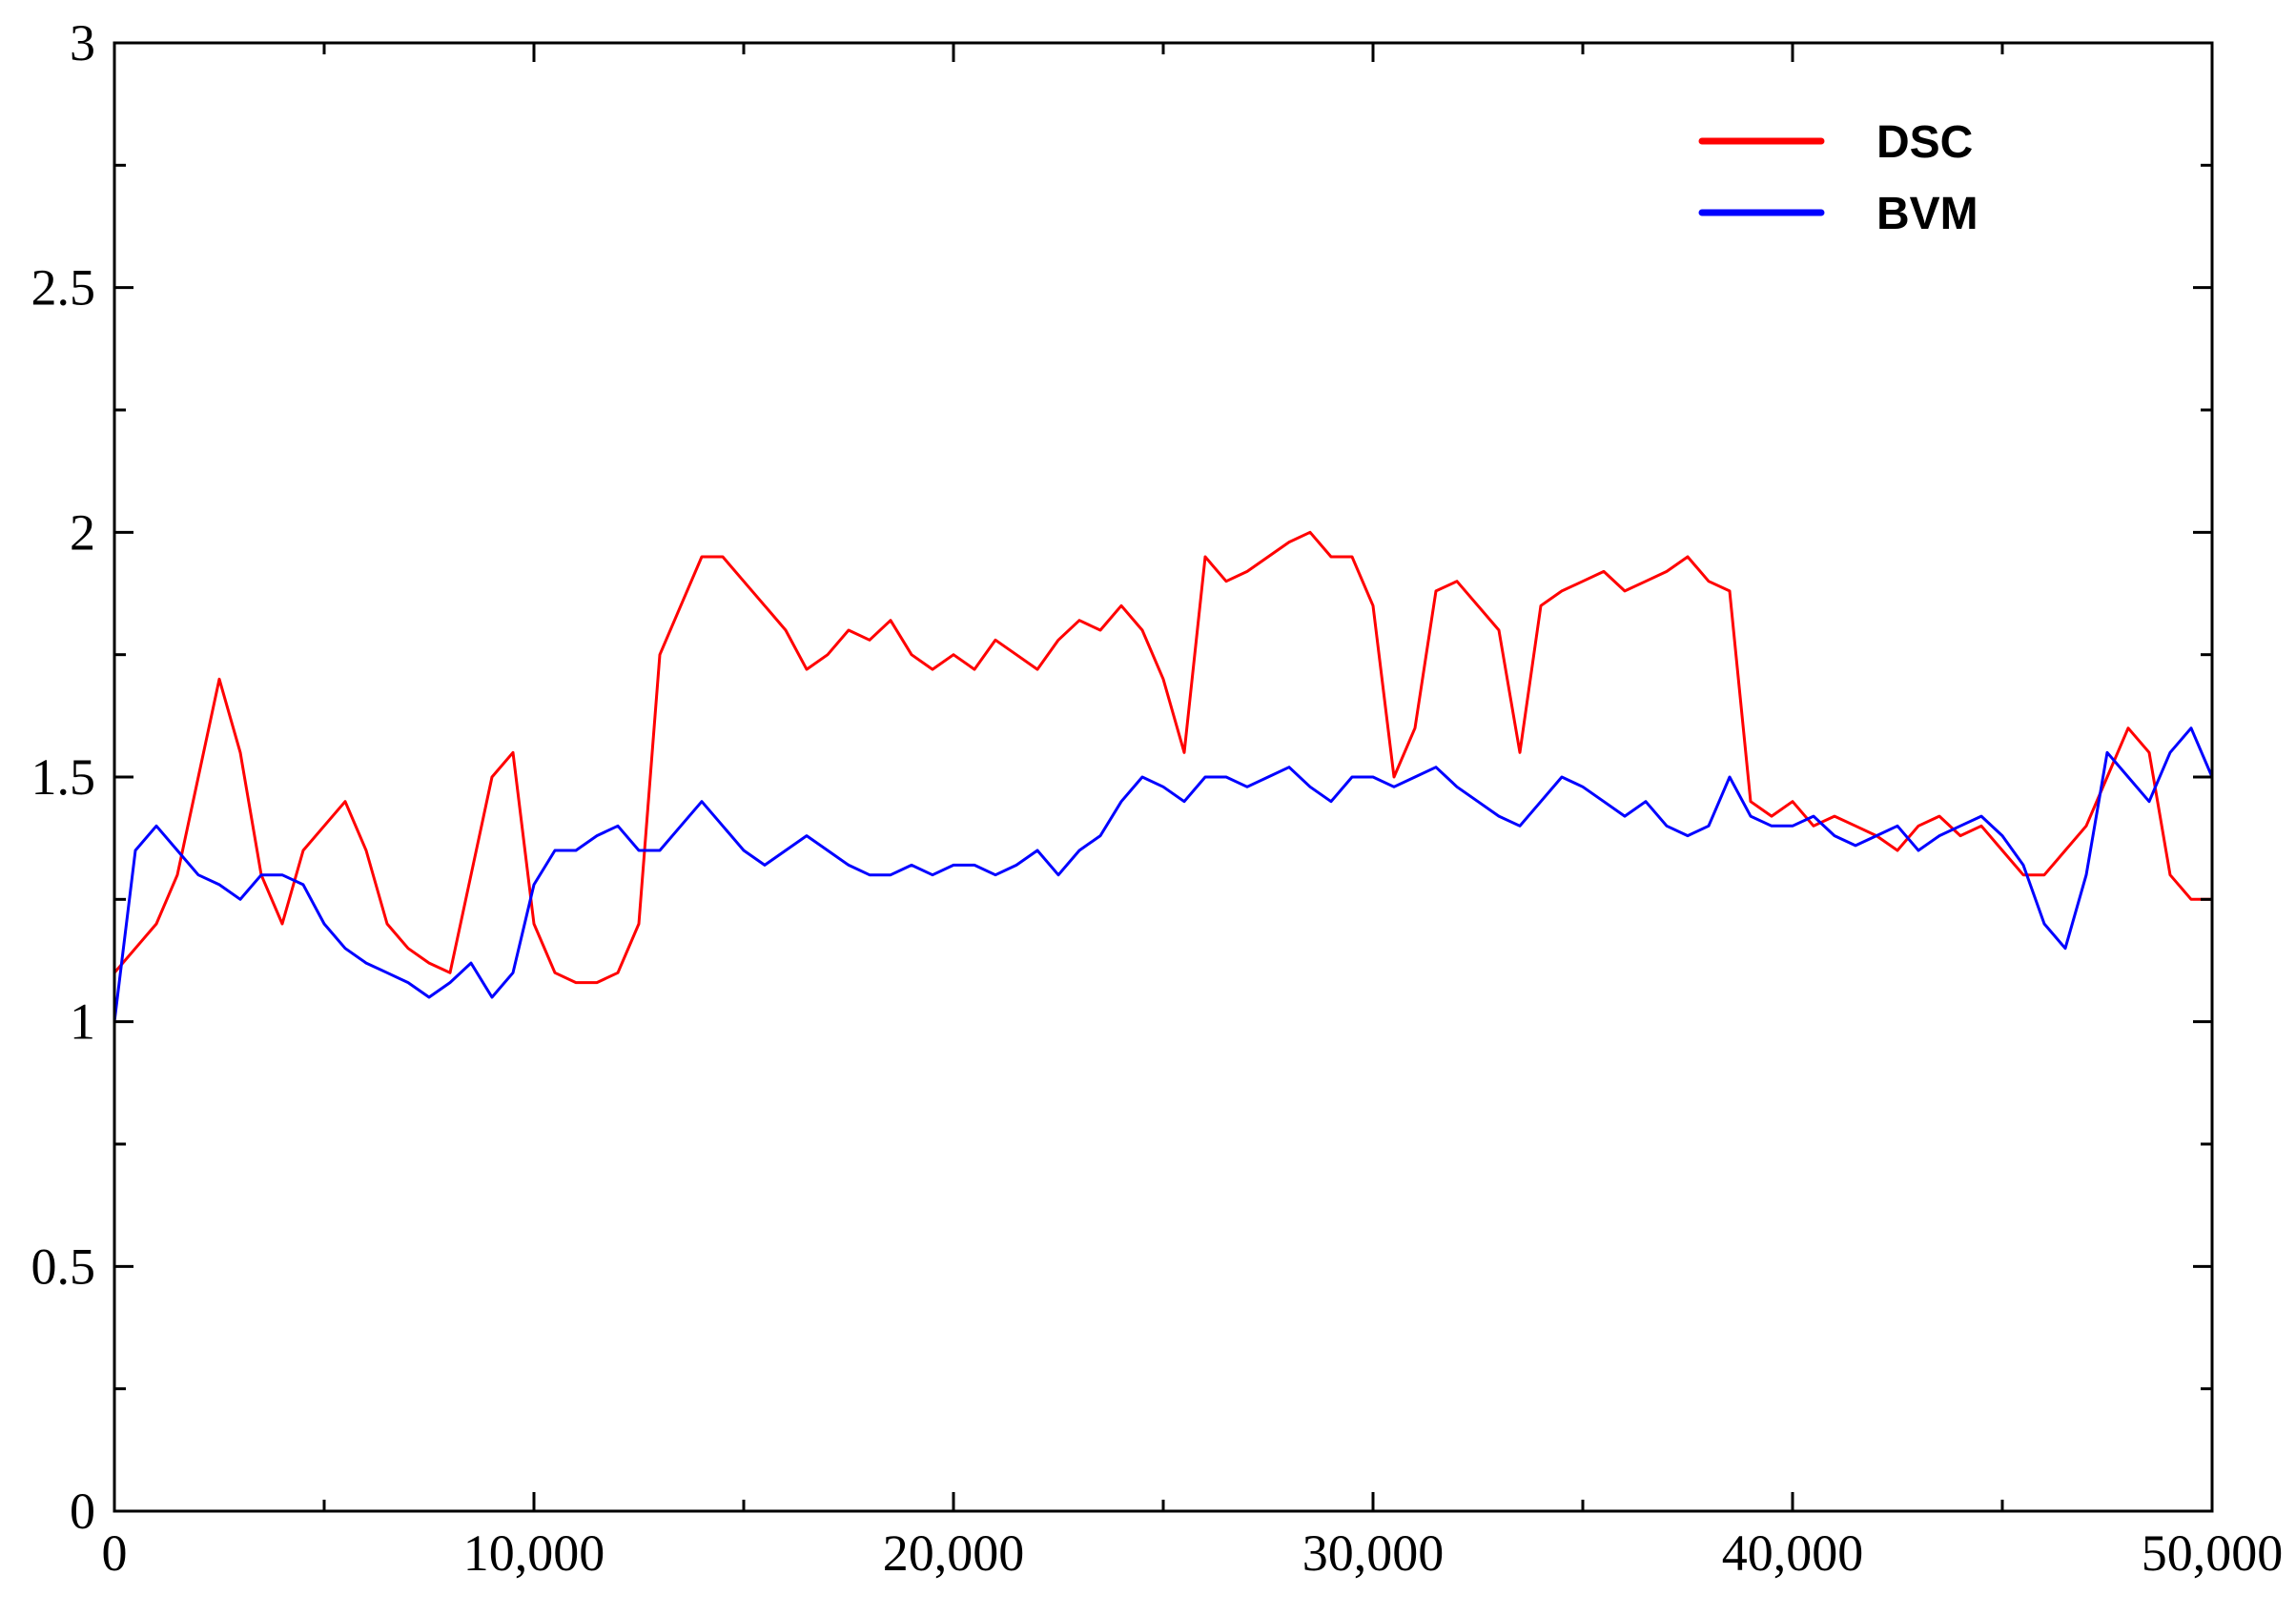  Describe the element at coordinates (1373, 1553) in the screenshot. I see `x-tick-label: 30,000` at that location.